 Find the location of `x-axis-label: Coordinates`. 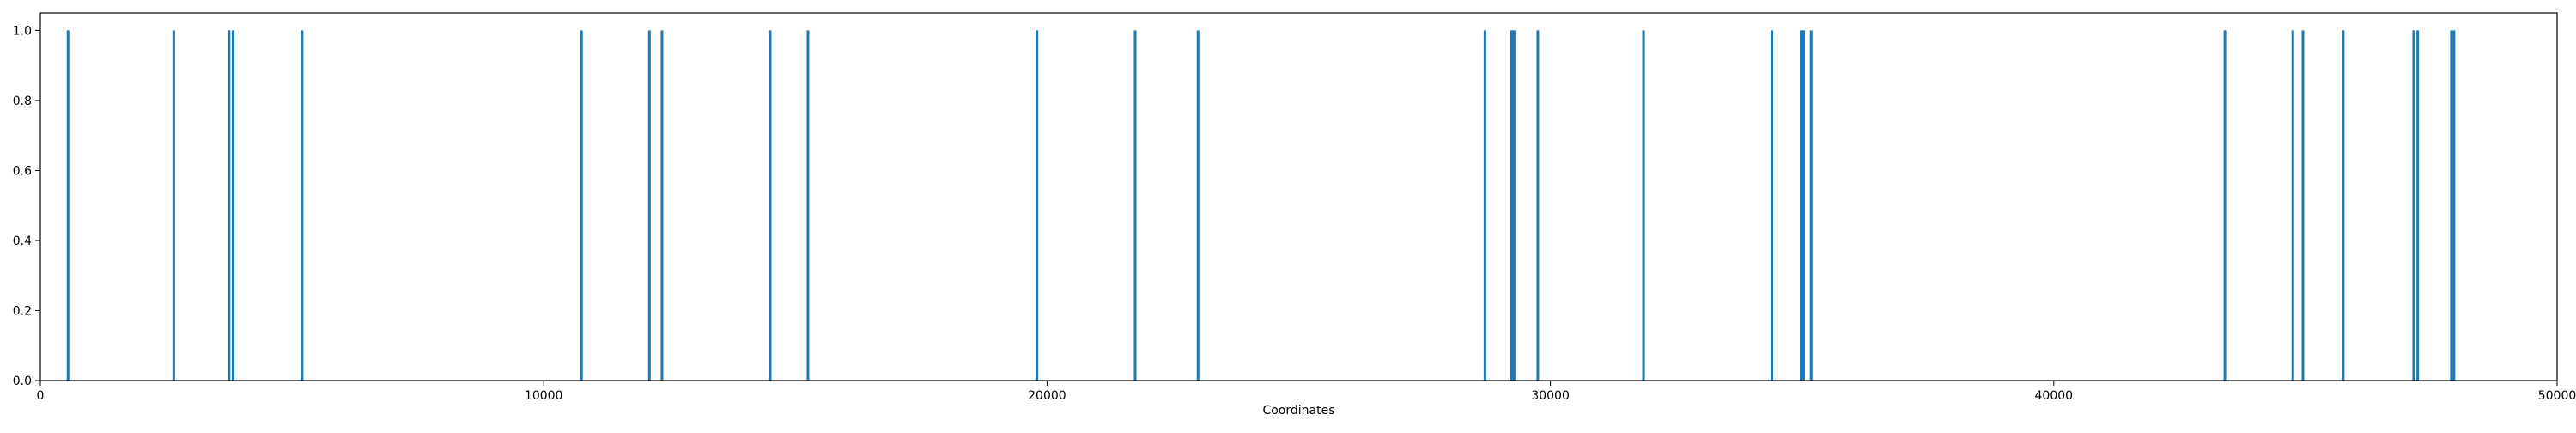

x-axis-label: Coordinates is located at coordinates (1298, 411).